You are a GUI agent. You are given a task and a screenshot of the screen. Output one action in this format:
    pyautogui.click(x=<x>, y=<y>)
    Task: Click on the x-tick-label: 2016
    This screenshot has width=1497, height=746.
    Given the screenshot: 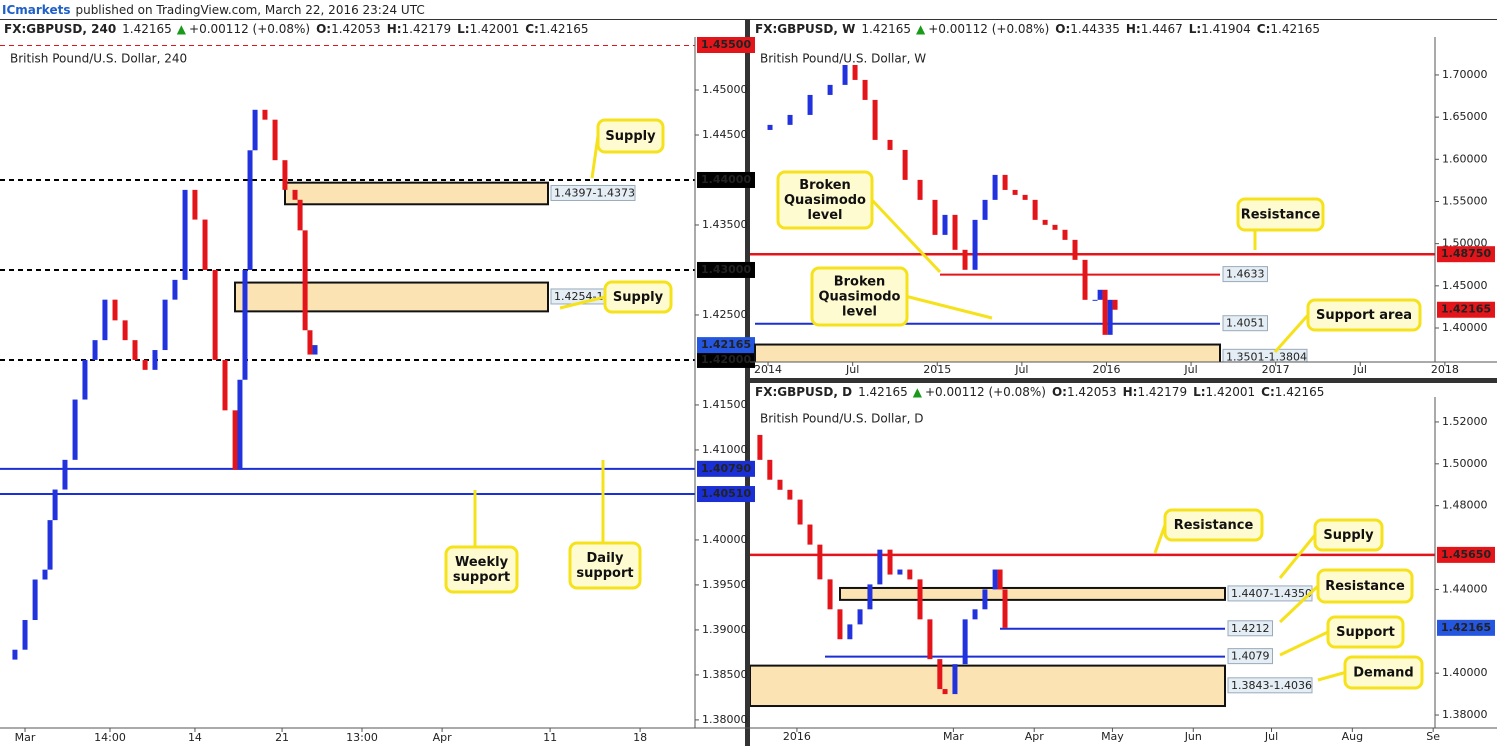 What is the action you would take?
    pyautogui.click(x=797, y=736)
    